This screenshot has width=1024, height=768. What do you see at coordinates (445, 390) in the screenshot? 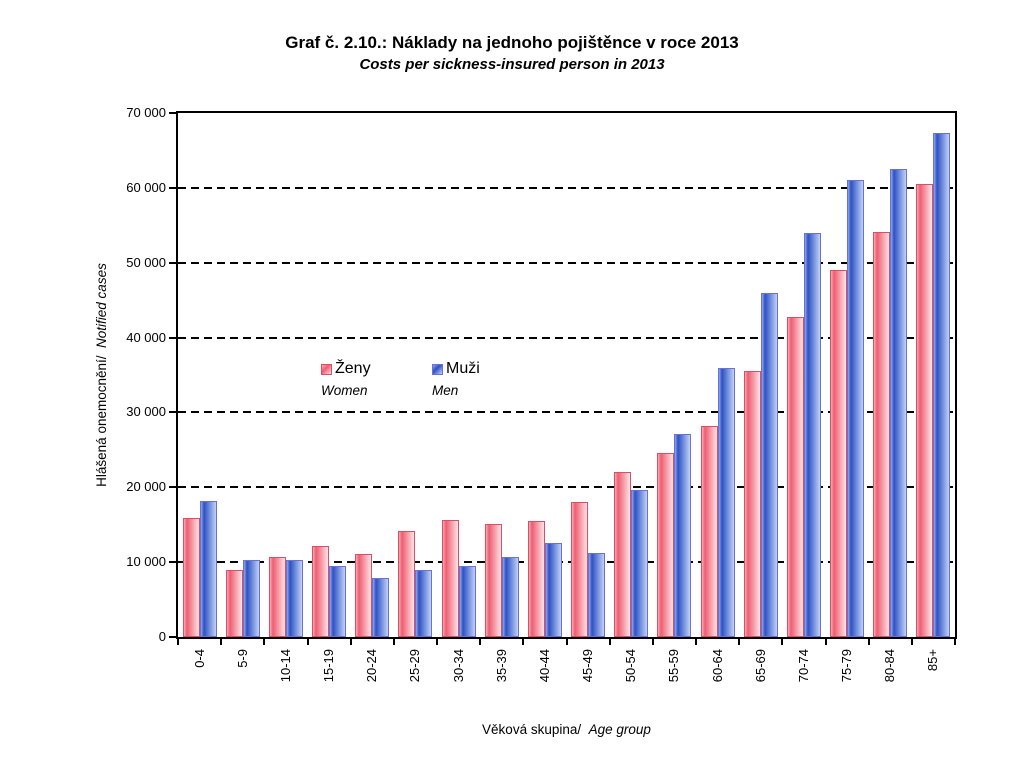
I see `legend-sublabel-men: Men` at bounding box center [445, 390].